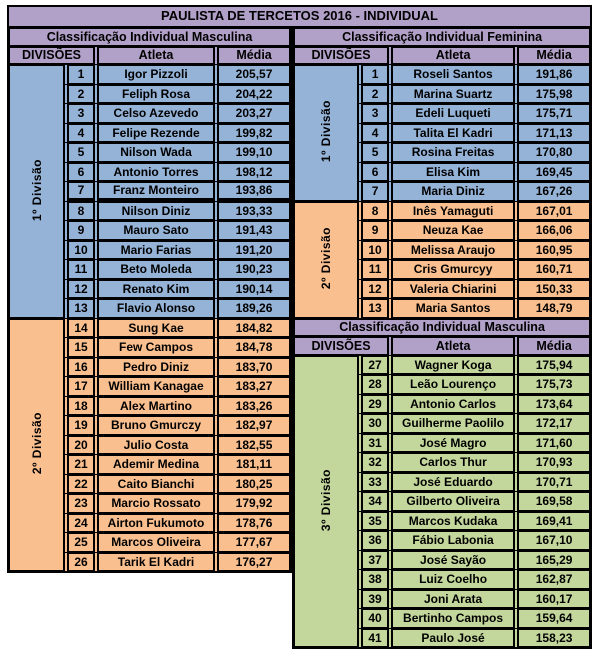  What do you see at coordinates (81, 444) in the screenshot?
I see `position-cell: 20` at bounding box center [81, 444].